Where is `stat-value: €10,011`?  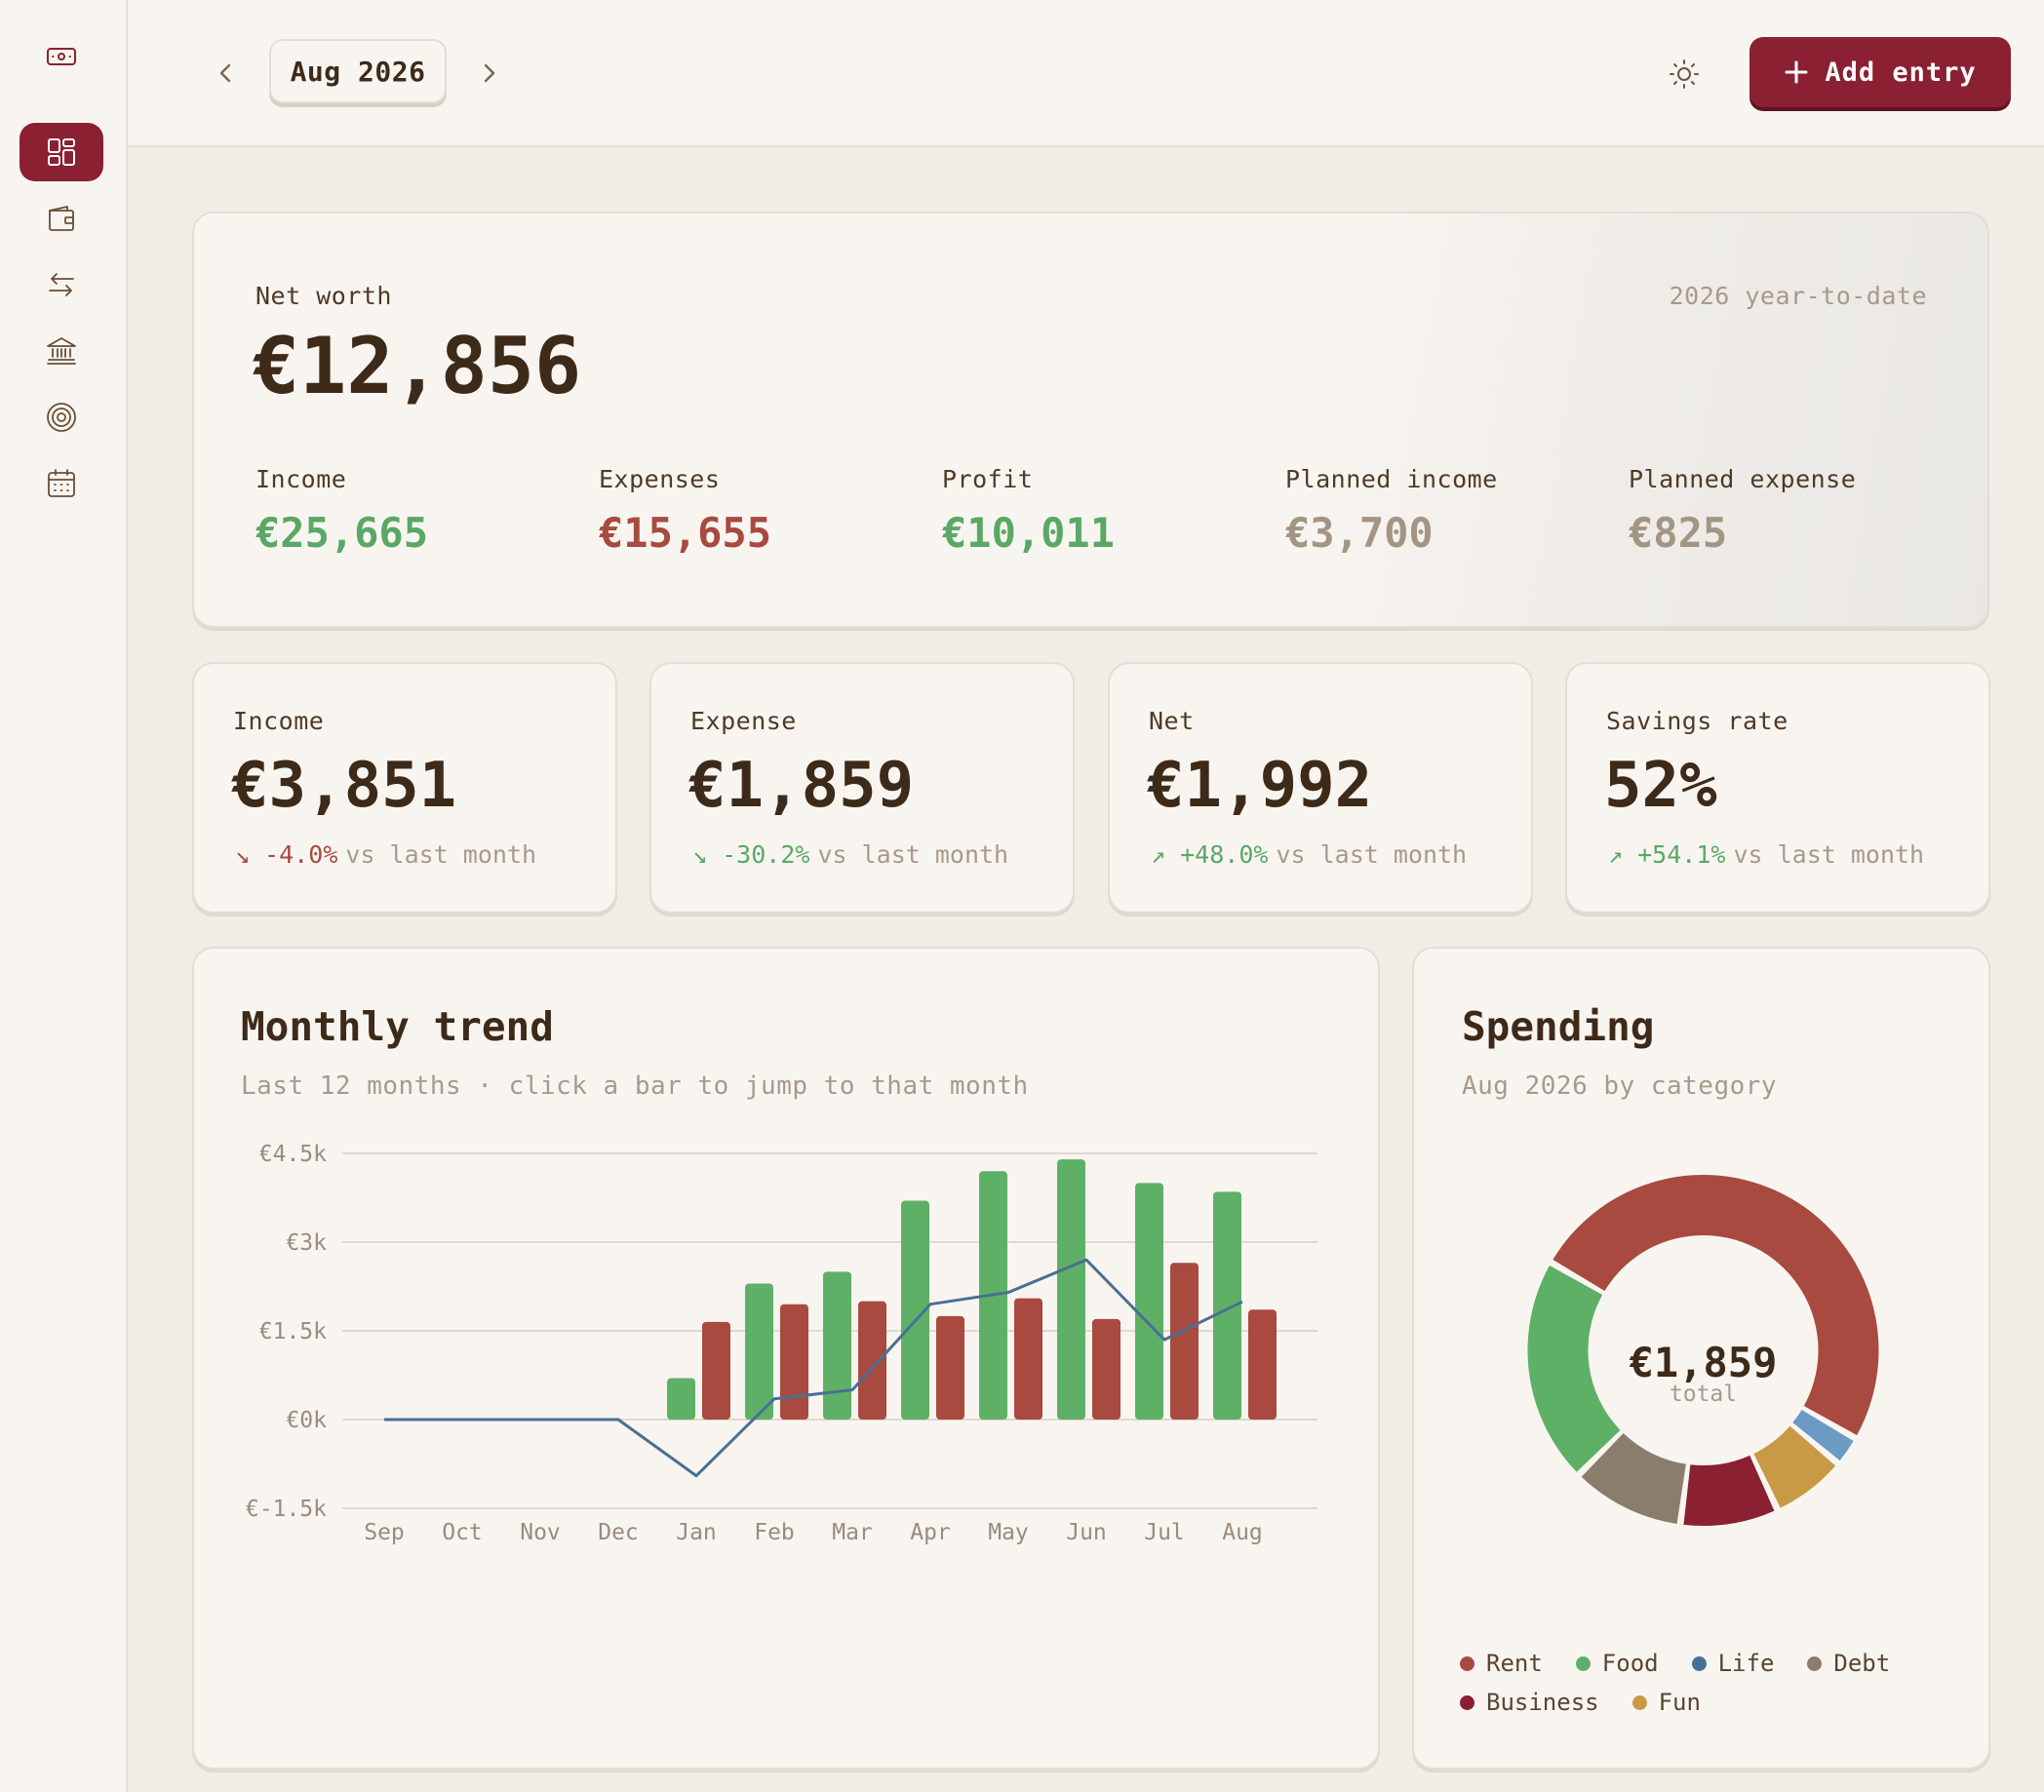 stat-value: €10,011 is located at coordinates (1029, 533).